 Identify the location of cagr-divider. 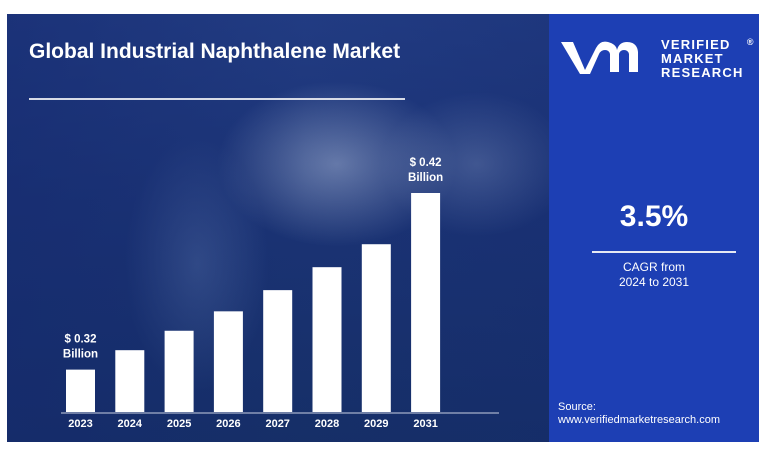
(664, 252).